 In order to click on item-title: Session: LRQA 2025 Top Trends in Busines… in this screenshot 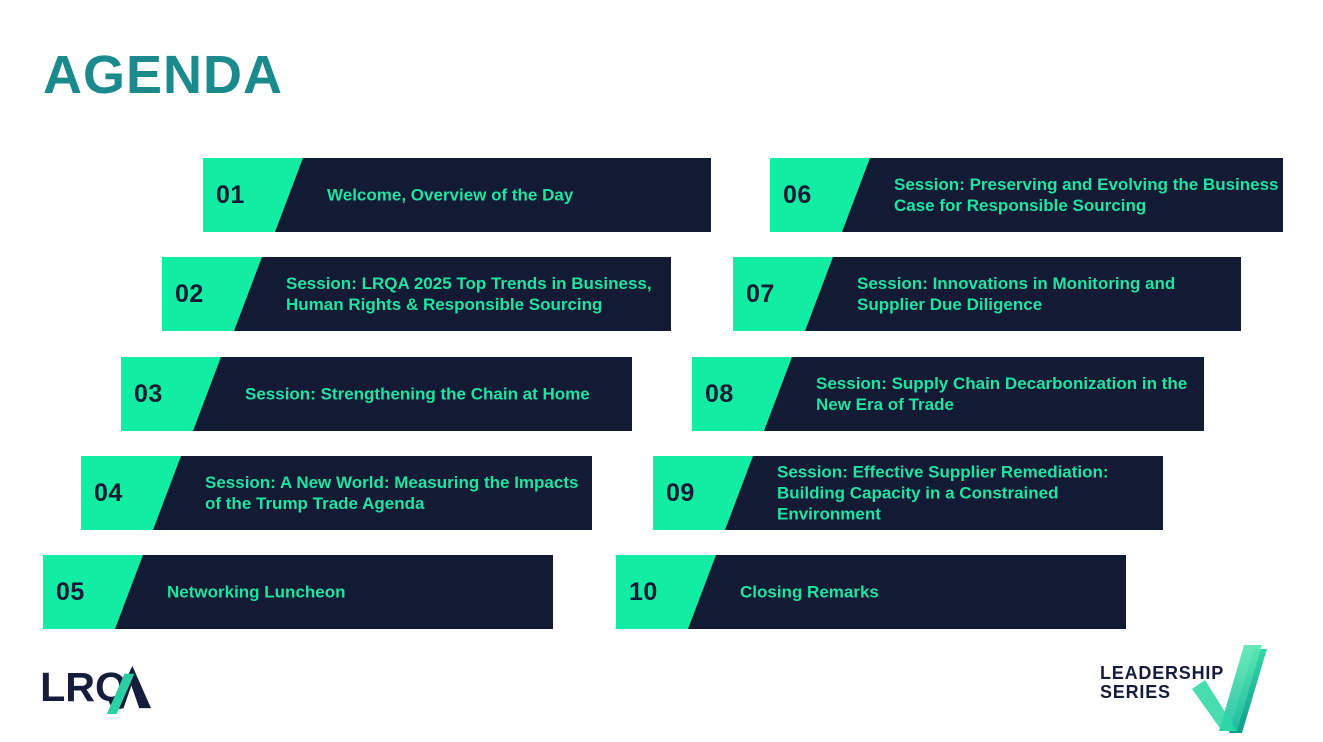, I will do `click(469, 294)`.